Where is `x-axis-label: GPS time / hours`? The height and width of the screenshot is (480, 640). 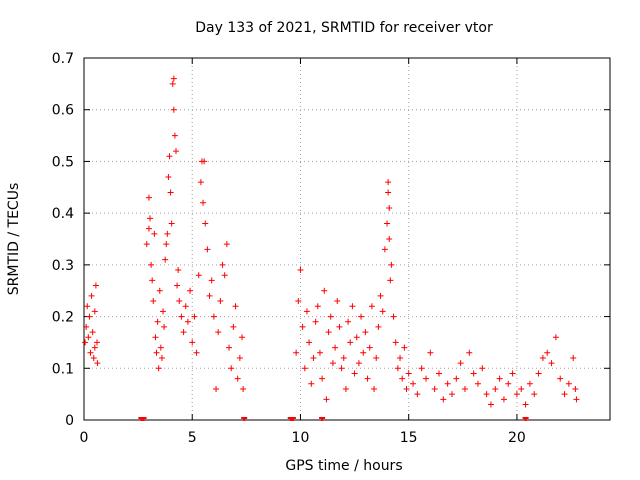 x-axis-label: GPS time / hours is located at coordinates (343, 466).